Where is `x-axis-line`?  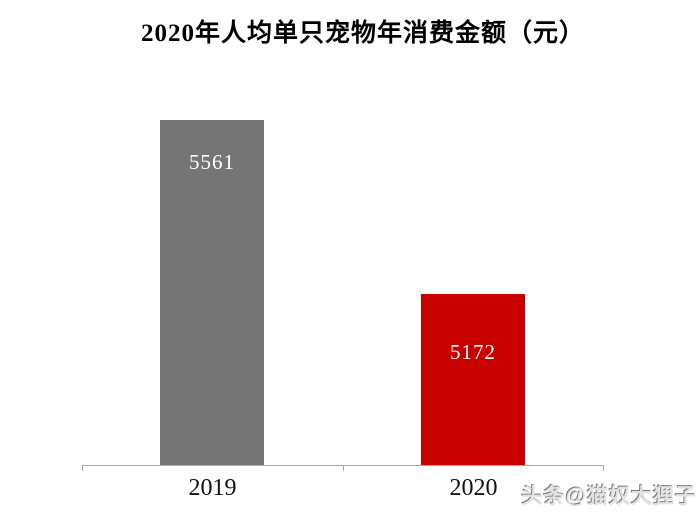
x-axis-line is located at coordinates (342, 465).